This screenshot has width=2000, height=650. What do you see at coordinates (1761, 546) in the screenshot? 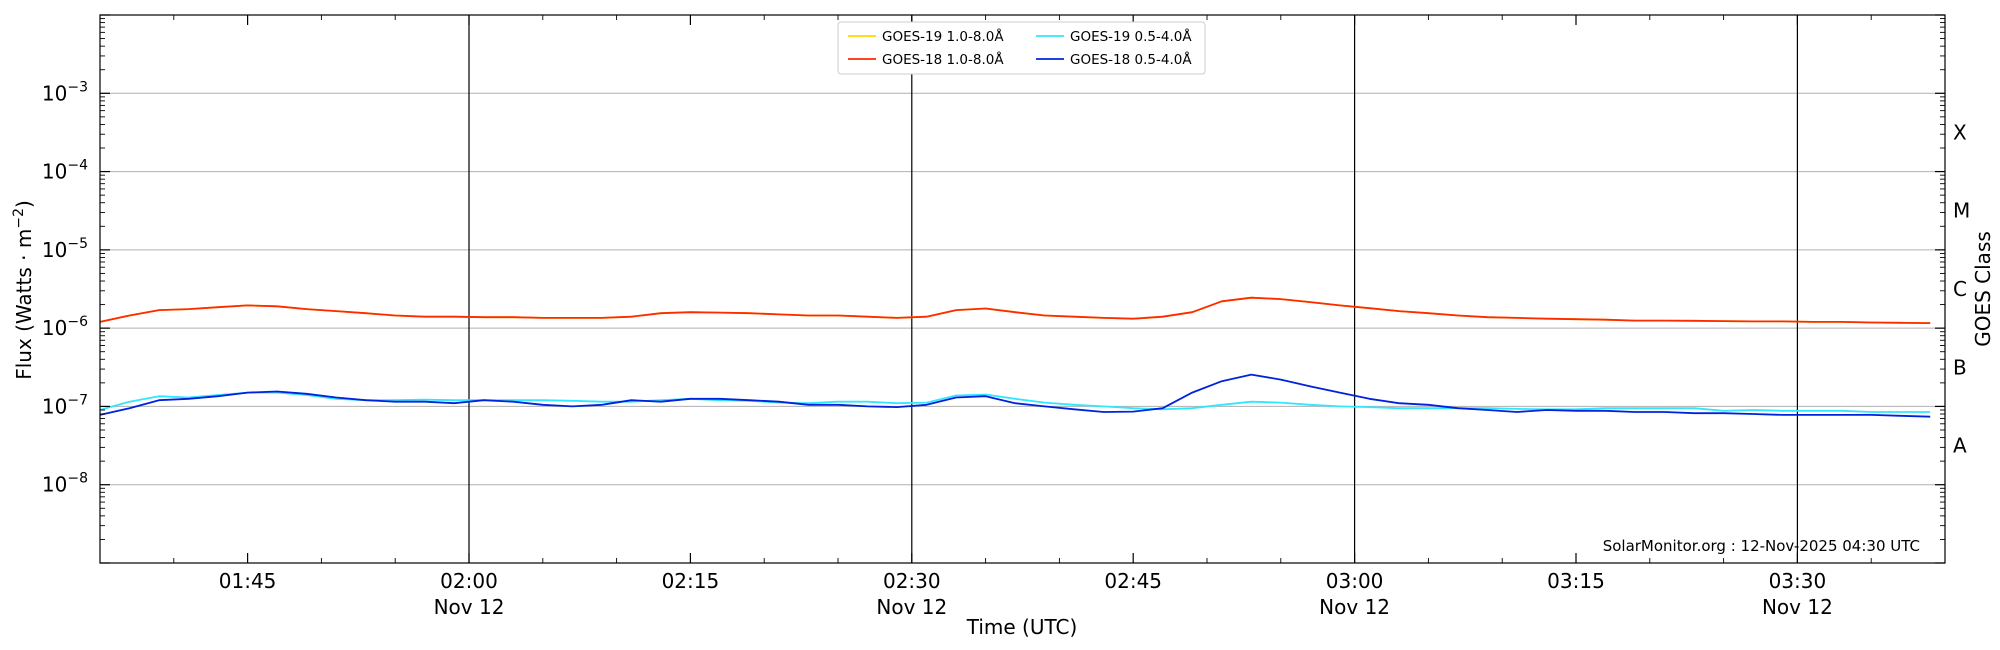
I see `credit-text: SolarMonitor.org : 12-Nov-2025 04:30 UTC` at bounding box center [1761, 546].